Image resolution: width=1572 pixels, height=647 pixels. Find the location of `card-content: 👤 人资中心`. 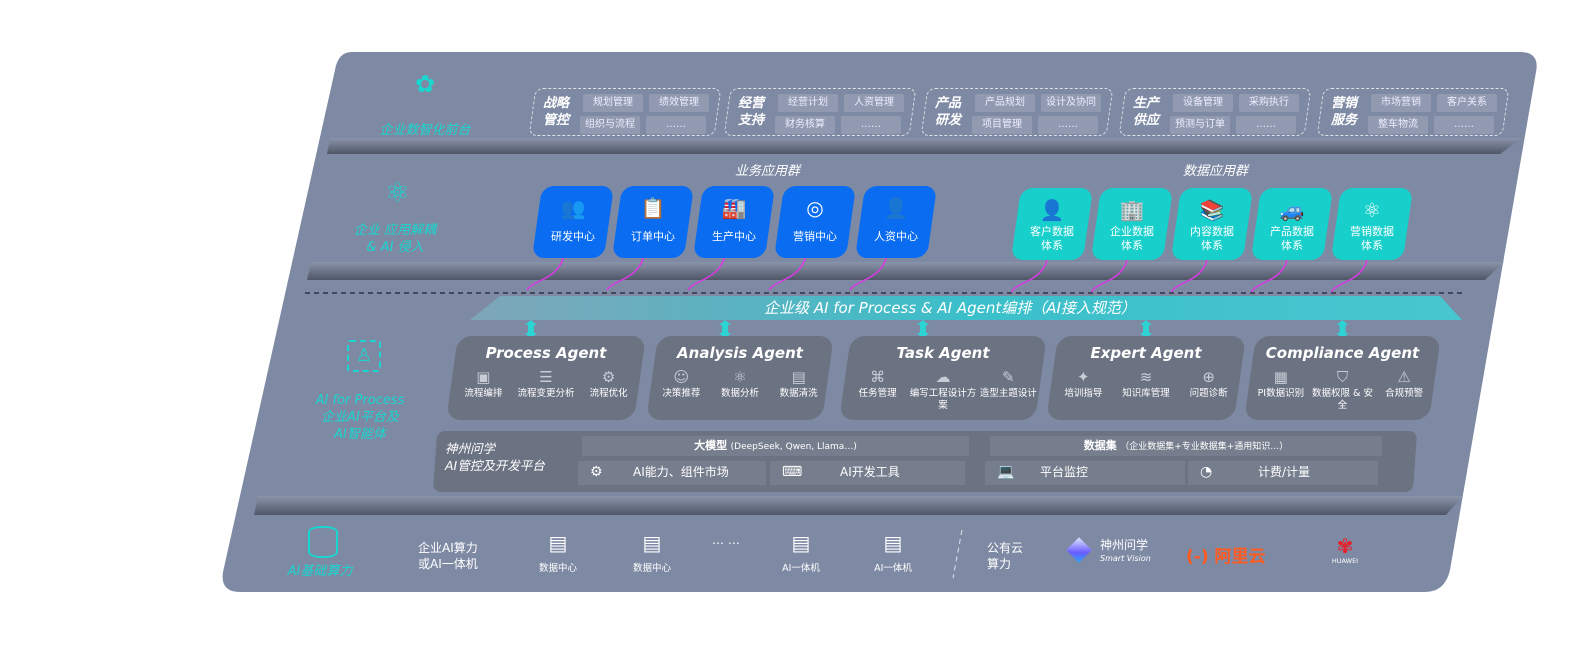

card-content: 👤 人资中心 is located at coordinates (896, 222).